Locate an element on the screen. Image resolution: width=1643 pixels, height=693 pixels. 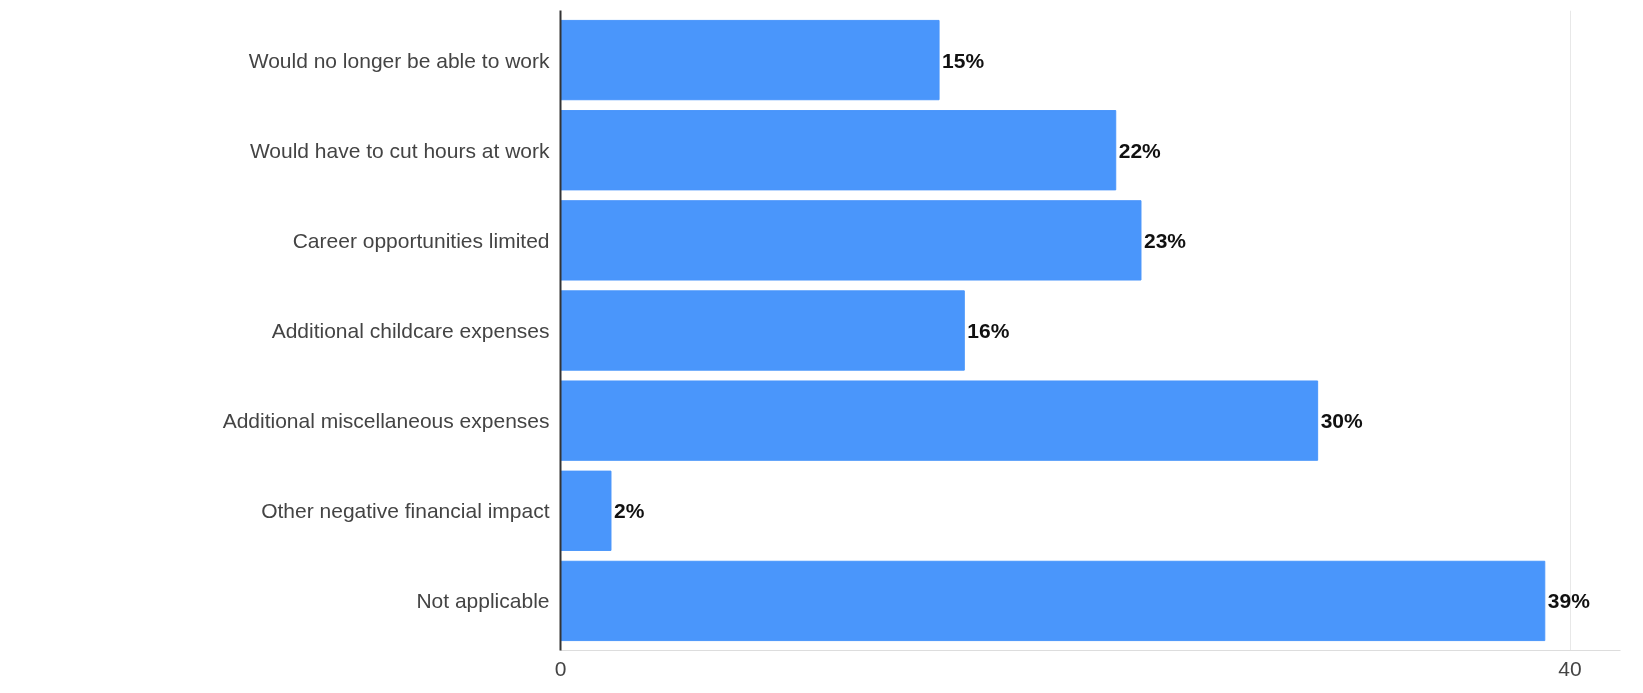
data-label: 2% is located at coordinates (629, 511).